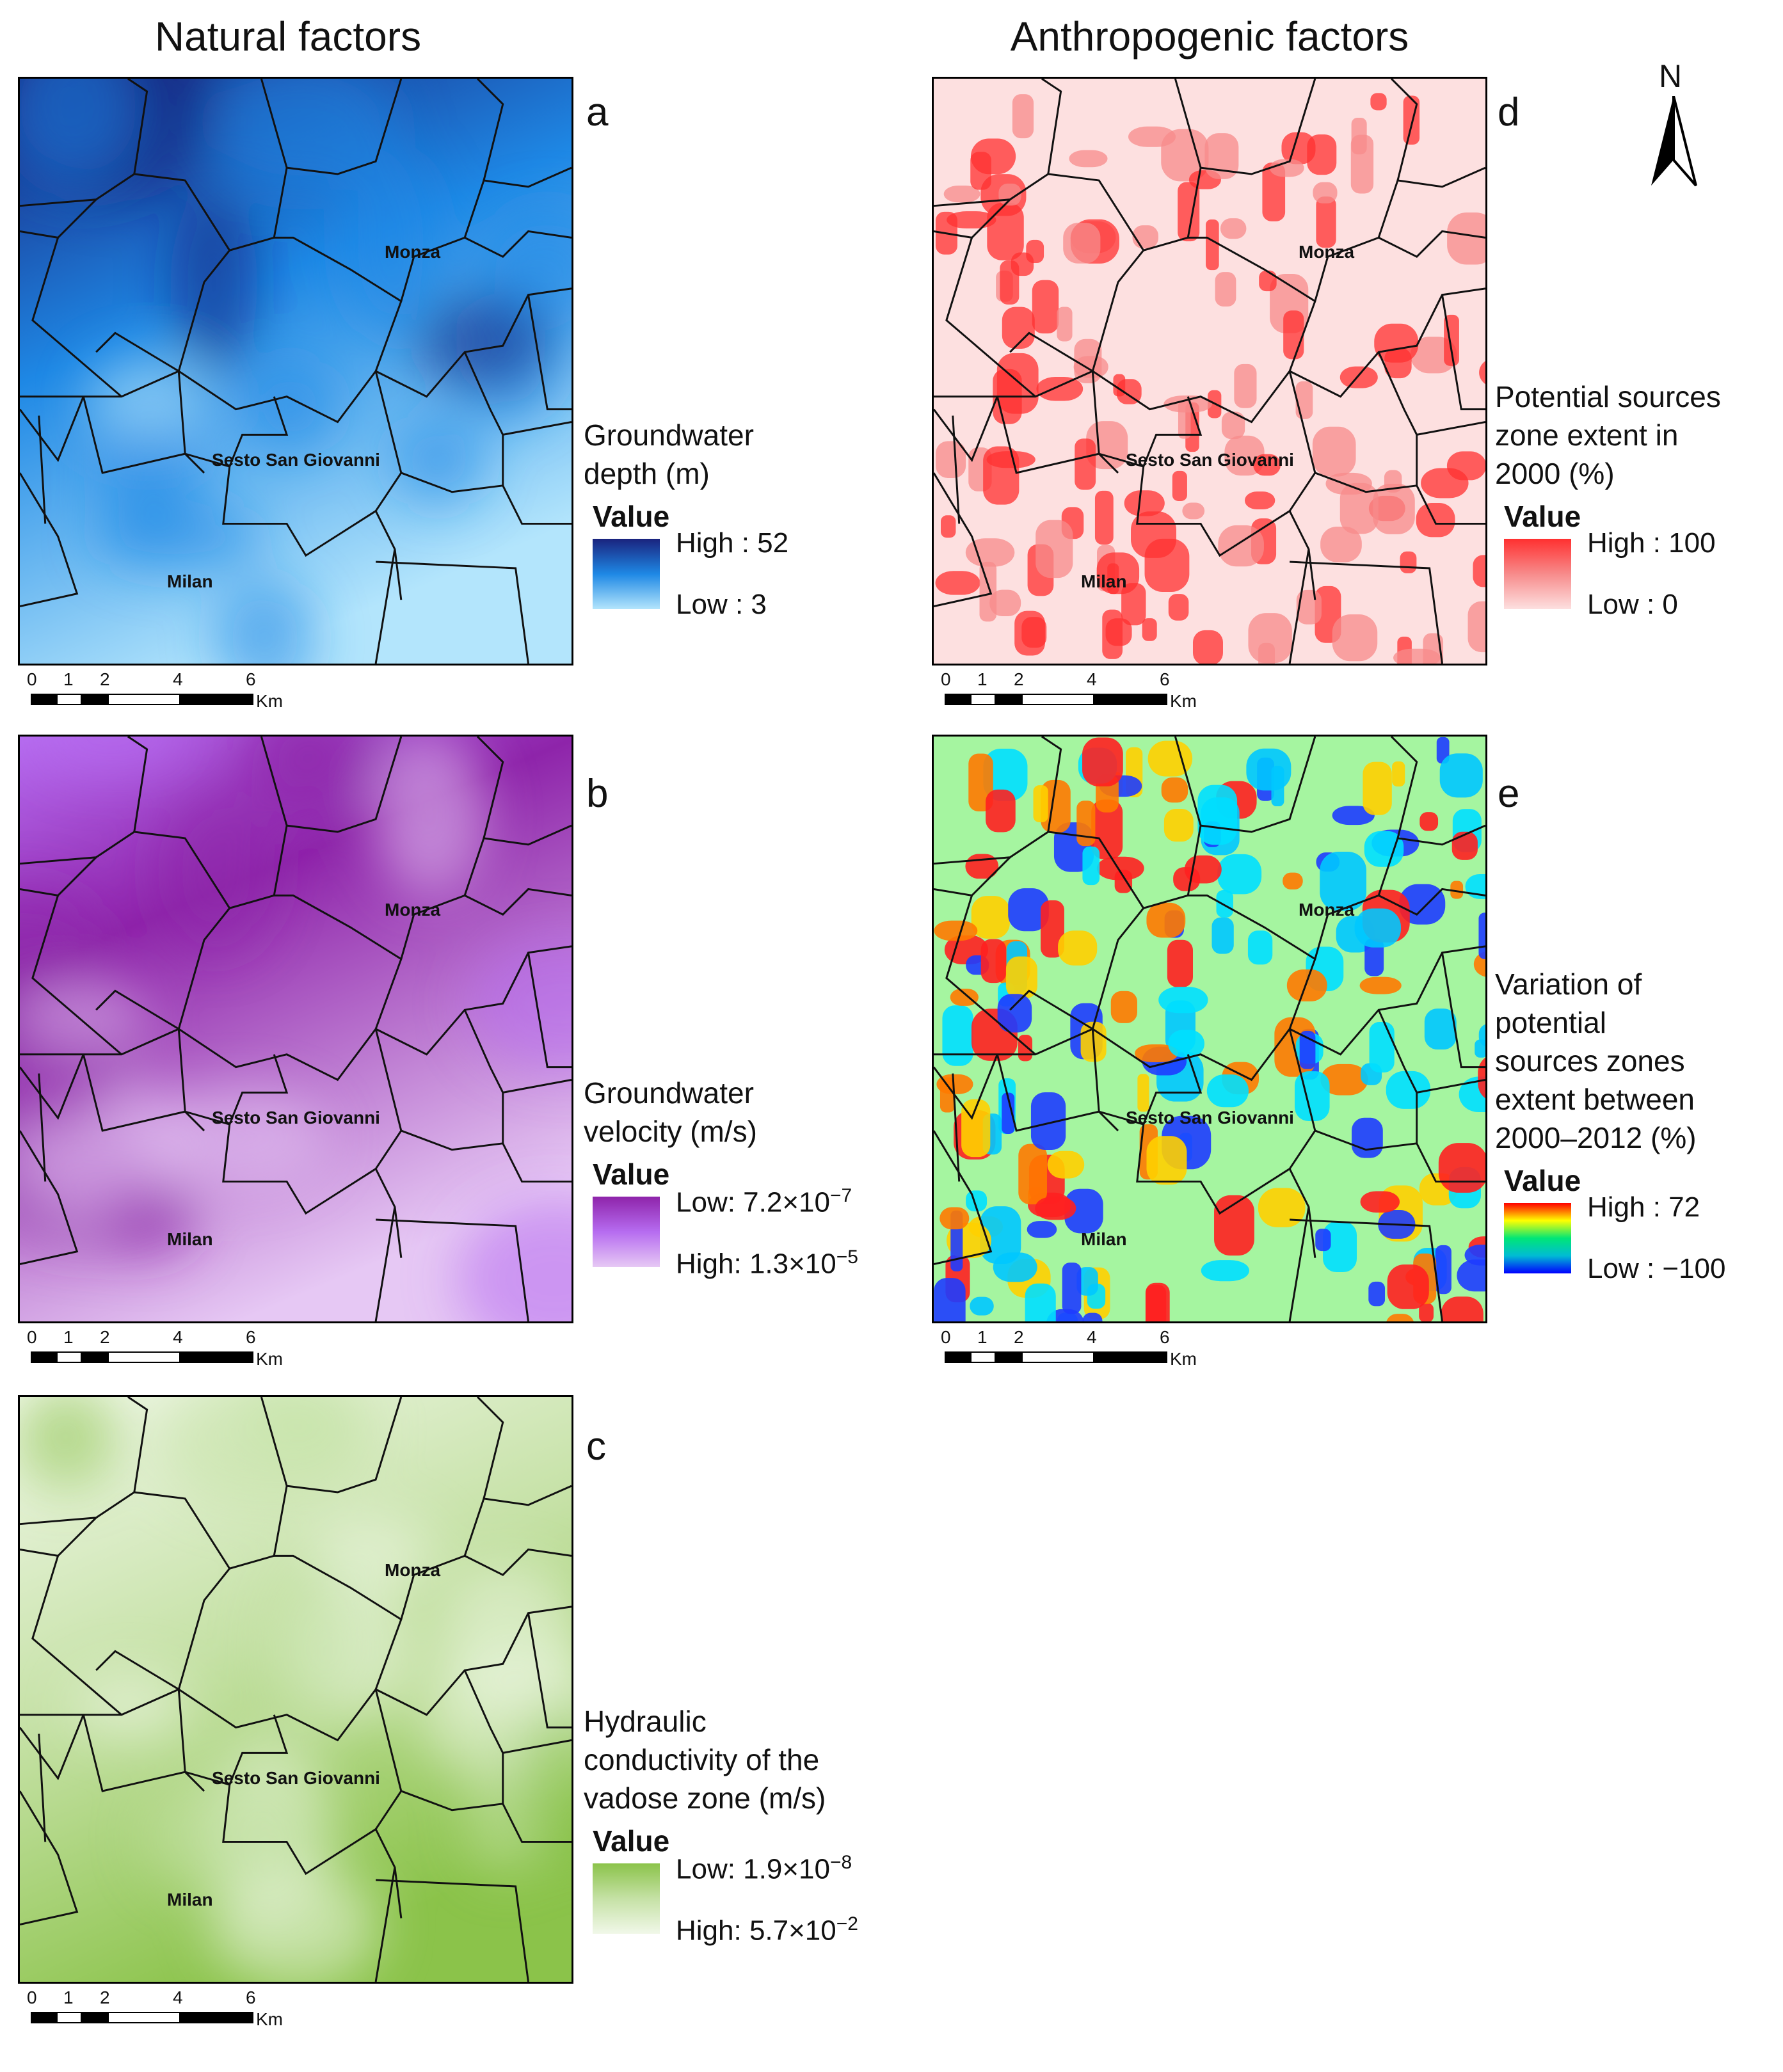  Describe the element at coordinates (671, 1112) in the screenshot. I see `legend-title-b: Groundwater velocity (m/s)` at that location.